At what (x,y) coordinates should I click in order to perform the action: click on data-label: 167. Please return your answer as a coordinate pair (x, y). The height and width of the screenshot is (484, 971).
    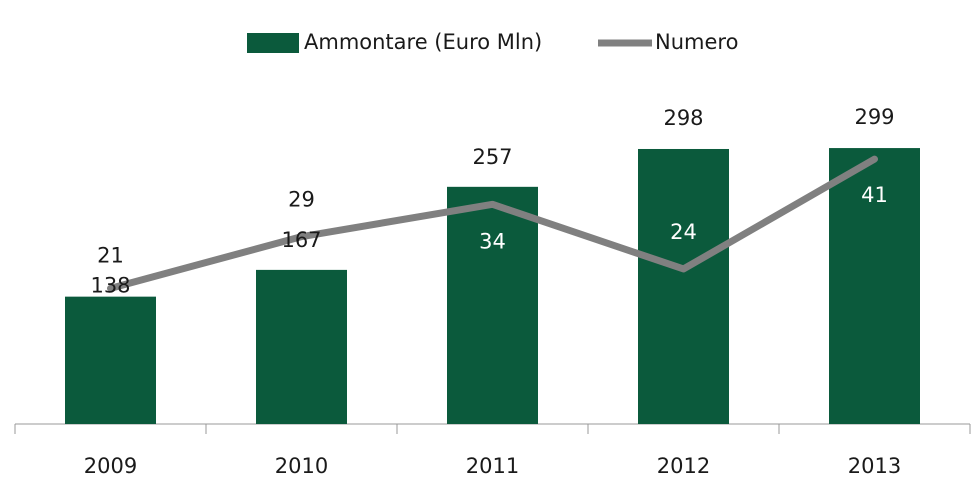
    Looking at the image, I should click on (301, 240).